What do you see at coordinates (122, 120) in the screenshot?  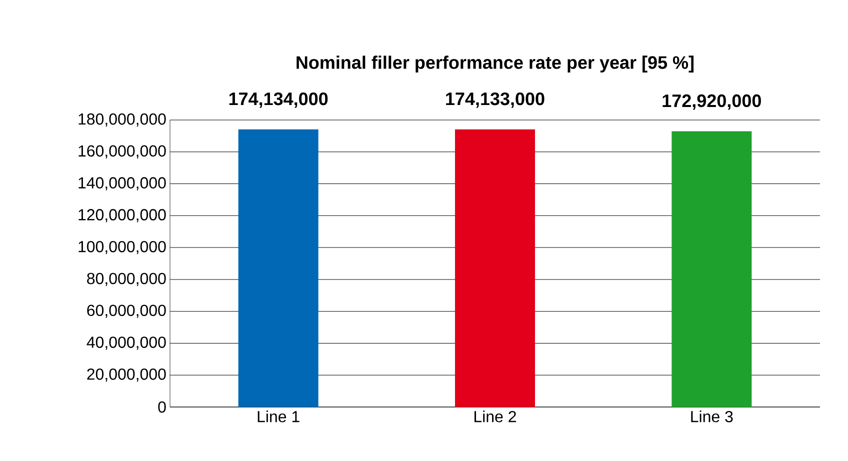 I see `y-tick-label: 180,000,000` at bounding box center [122, 120].